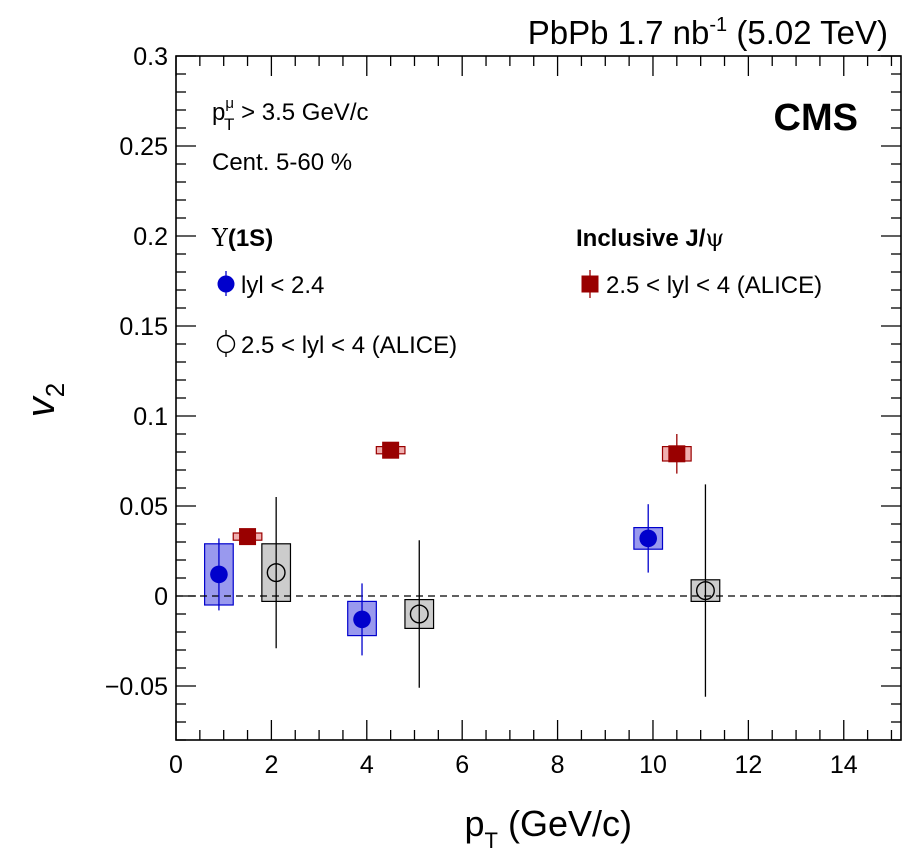 Image resolution: width=905 pixels, height=853 pixels. What do you see at coordinates (714, 285) in the screenshot?
I see `legend-alice-jpsi-label: 2.5 < lyl < 4 (ALICE)` at bounding box center [714, 285].